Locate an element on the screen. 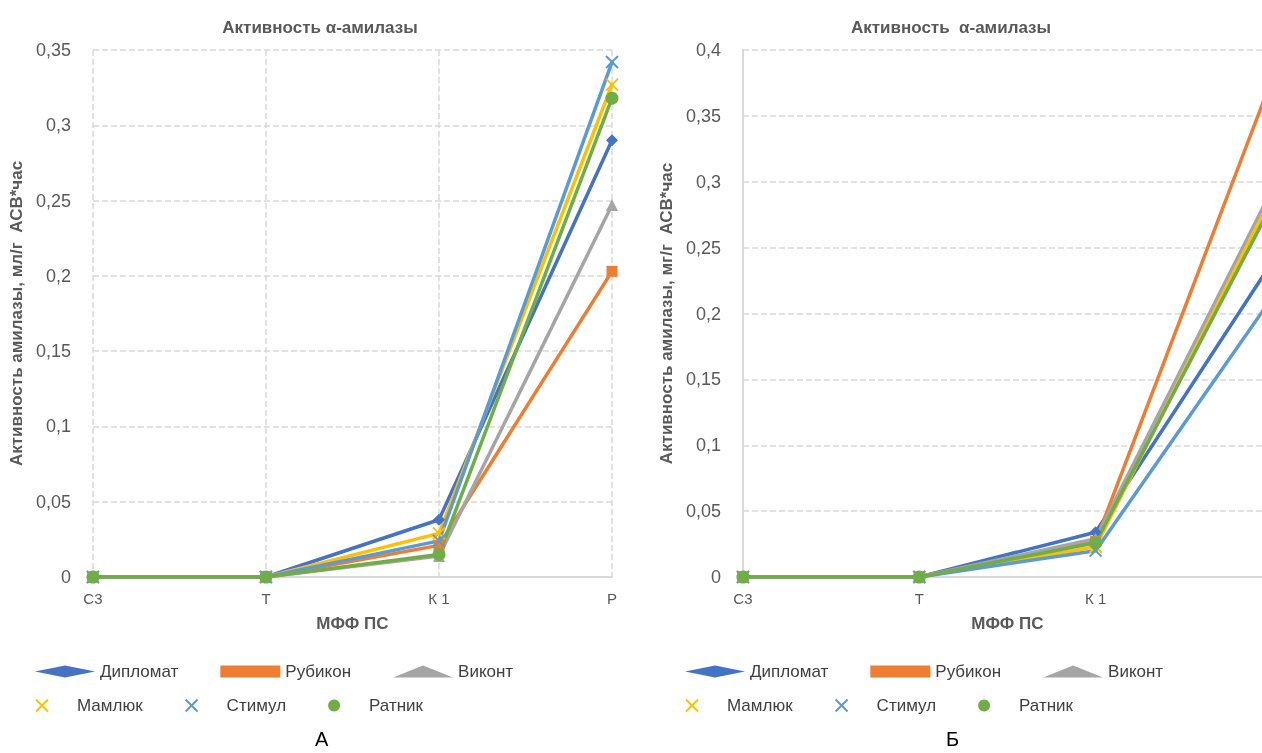  y-axis-title: Активность амилазы, мг/г АСВ*час is located at coordinates (666, 313).